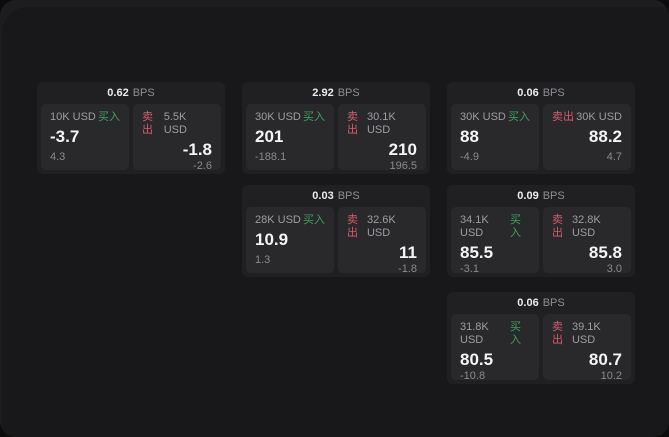 The image size is (669, 437). What do you see at coordinates (495, 137) in the screenshot?
I see `buy-panel: 30K USD 买入 88 -4.9` at bounding box center [495, 137].